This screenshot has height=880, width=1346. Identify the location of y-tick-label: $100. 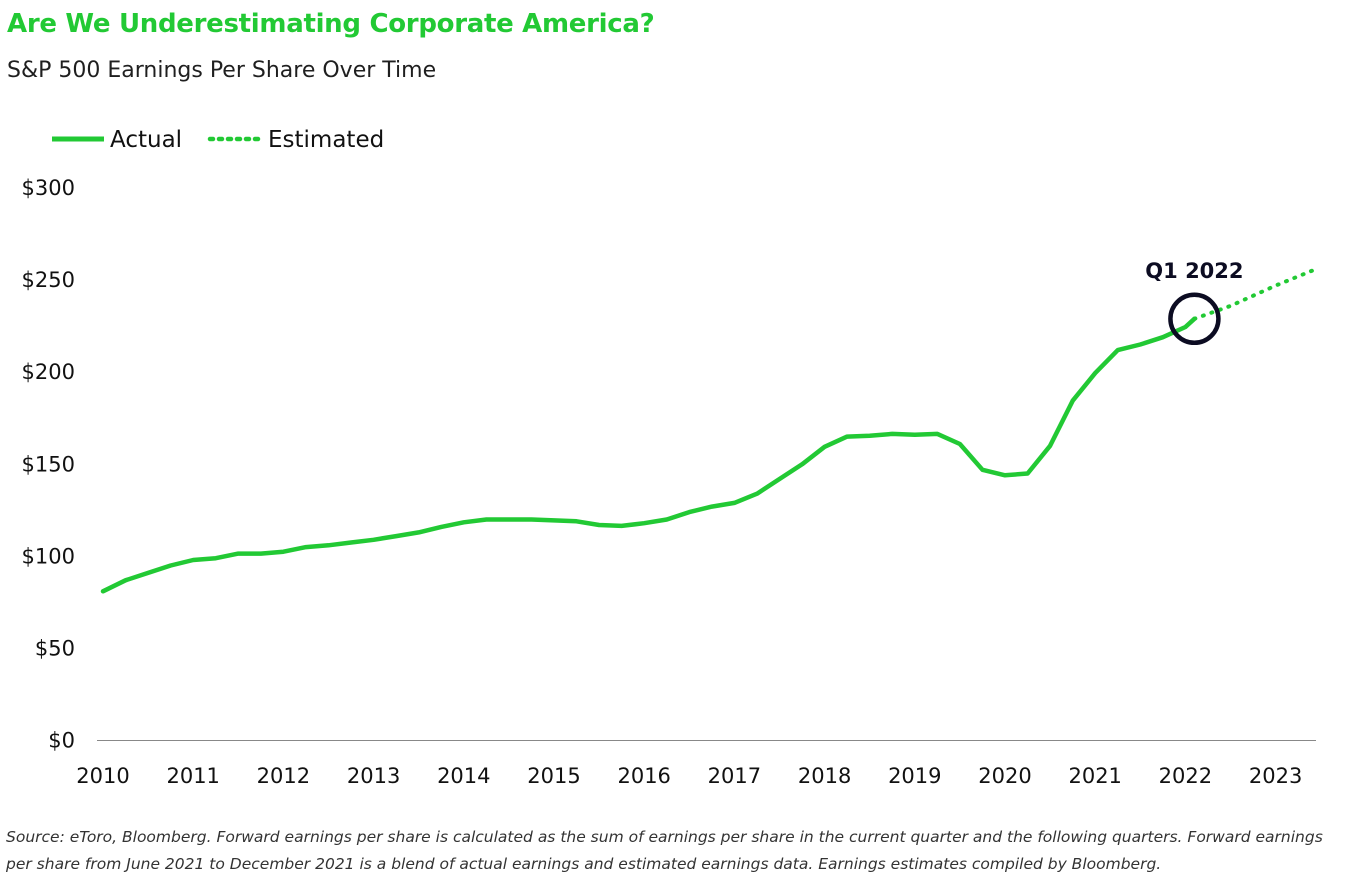
(48, 556).